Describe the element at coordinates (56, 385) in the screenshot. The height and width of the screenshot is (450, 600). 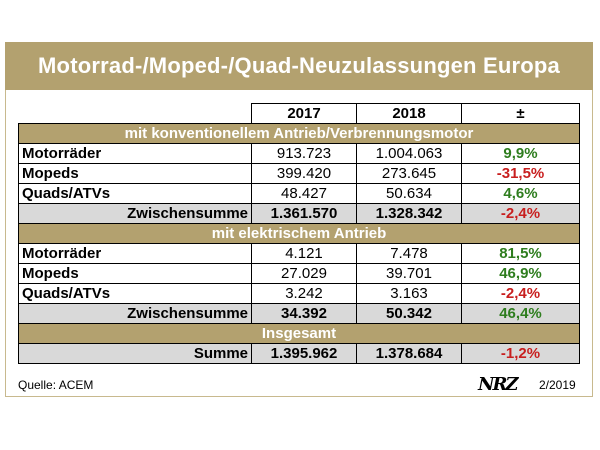
I see `source-note: Quelle: ACEM` at that location.